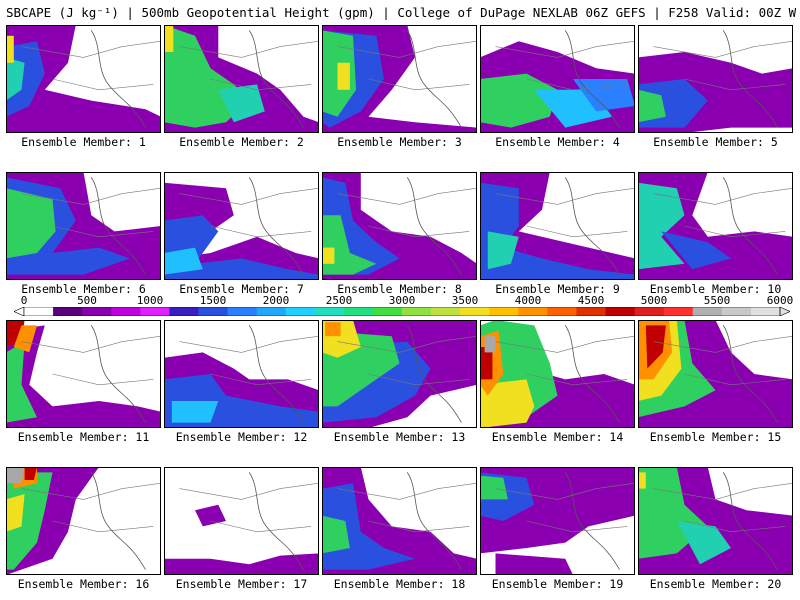  I want to click on colorbar-tick-label: 500, so click(87, 300).